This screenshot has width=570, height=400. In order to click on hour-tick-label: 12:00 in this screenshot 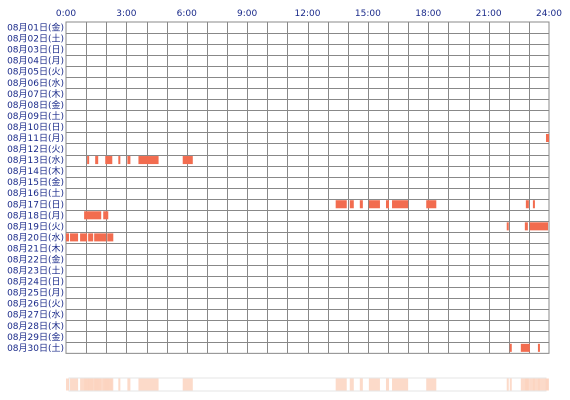, I will do `click(308, 14)`.